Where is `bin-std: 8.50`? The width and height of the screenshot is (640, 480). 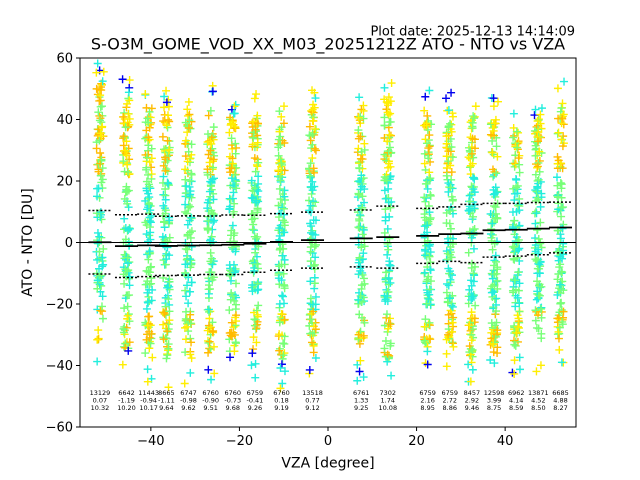 bin-std: 8.50 is located at coordinates (538, 408).